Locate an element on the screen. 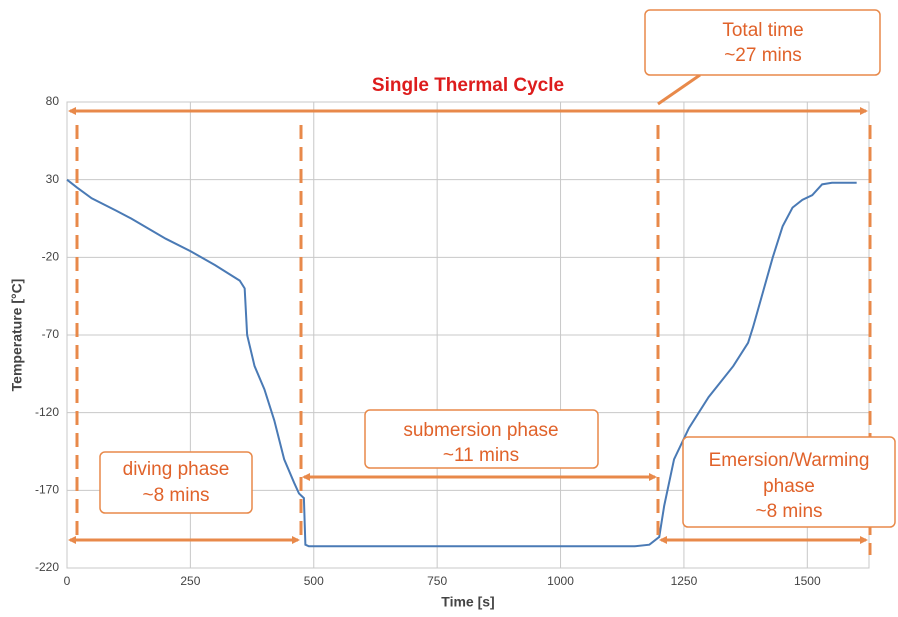 This screenshot has width=898, height=617. y-tick-label: -170 is located at coordinates (47, 490).